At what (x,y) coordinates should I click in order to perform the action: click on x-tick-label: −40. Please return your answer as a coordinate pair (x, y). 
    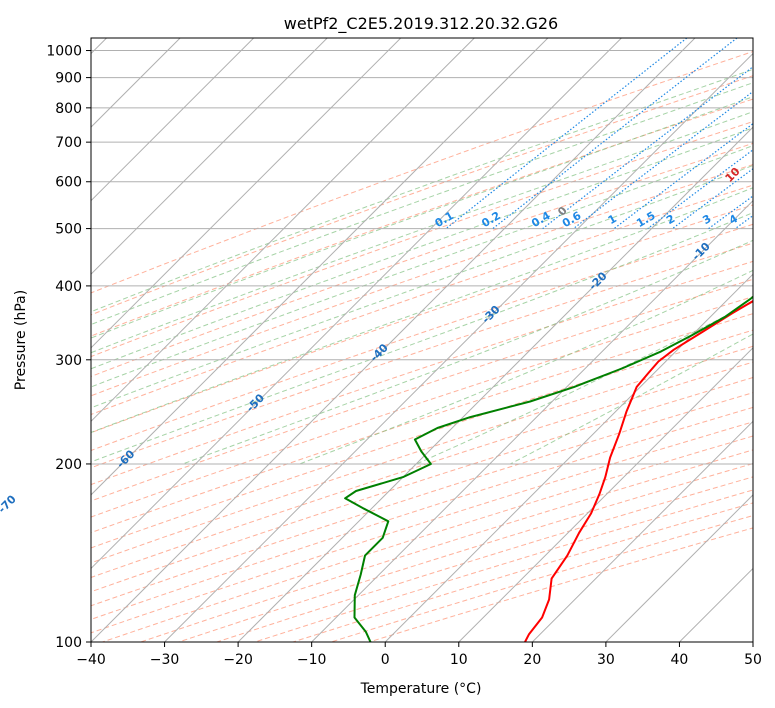
    Looking at the image, I should click on (91, 660).